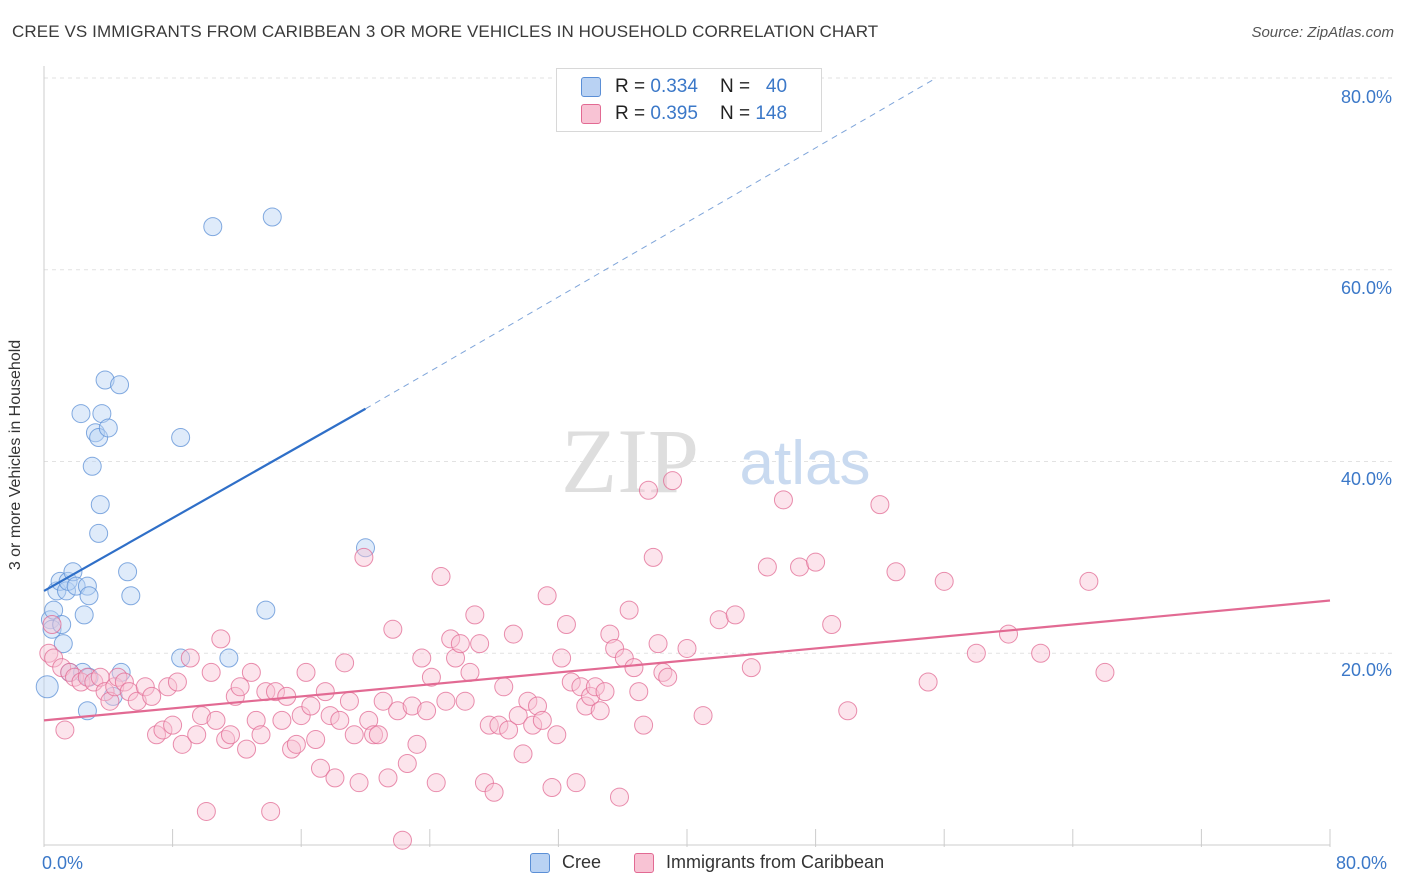 This screenshot has width=1406, height=892. I want to click on cree-swatch, so click(591, 87).